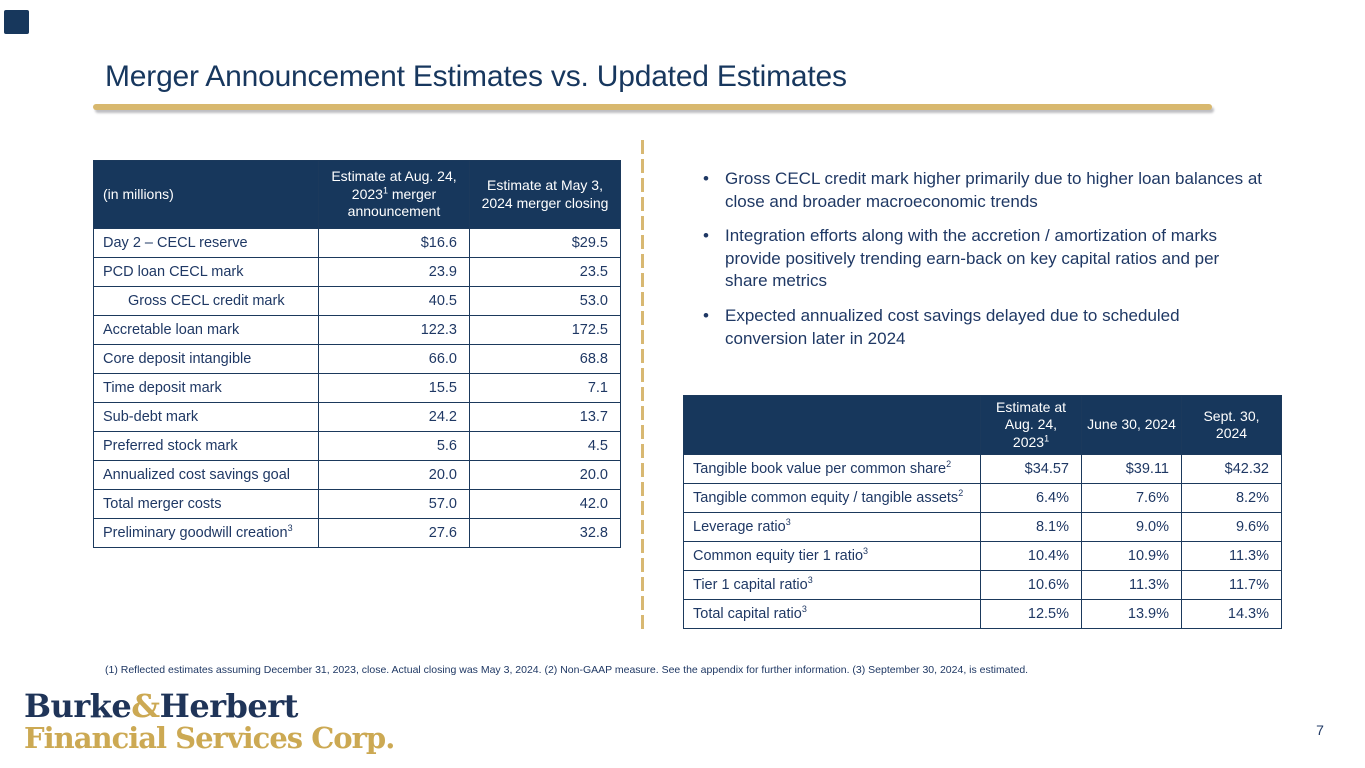 The width and height of the screenshot is (1365, 768). I want to click on col-header-blank, so click(832, 425).